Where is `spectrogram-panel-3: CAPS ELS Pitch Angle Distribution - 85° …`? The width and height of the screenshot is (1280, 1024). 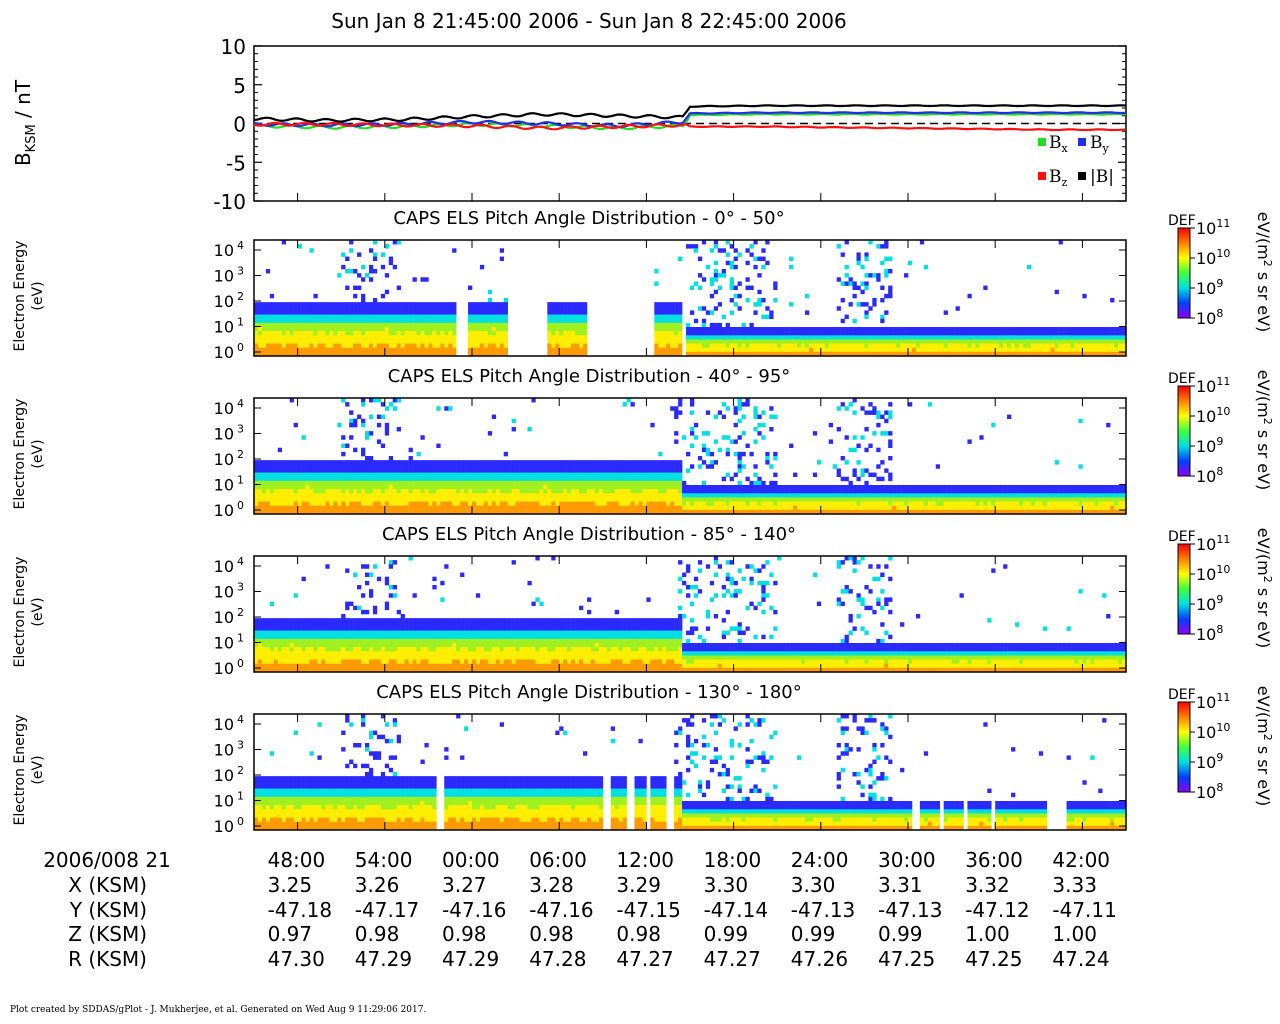
spectrogram-panel-3: CAPS ELS Pitch Angle Distribution - 85° … is located at coordinates (643, 601).